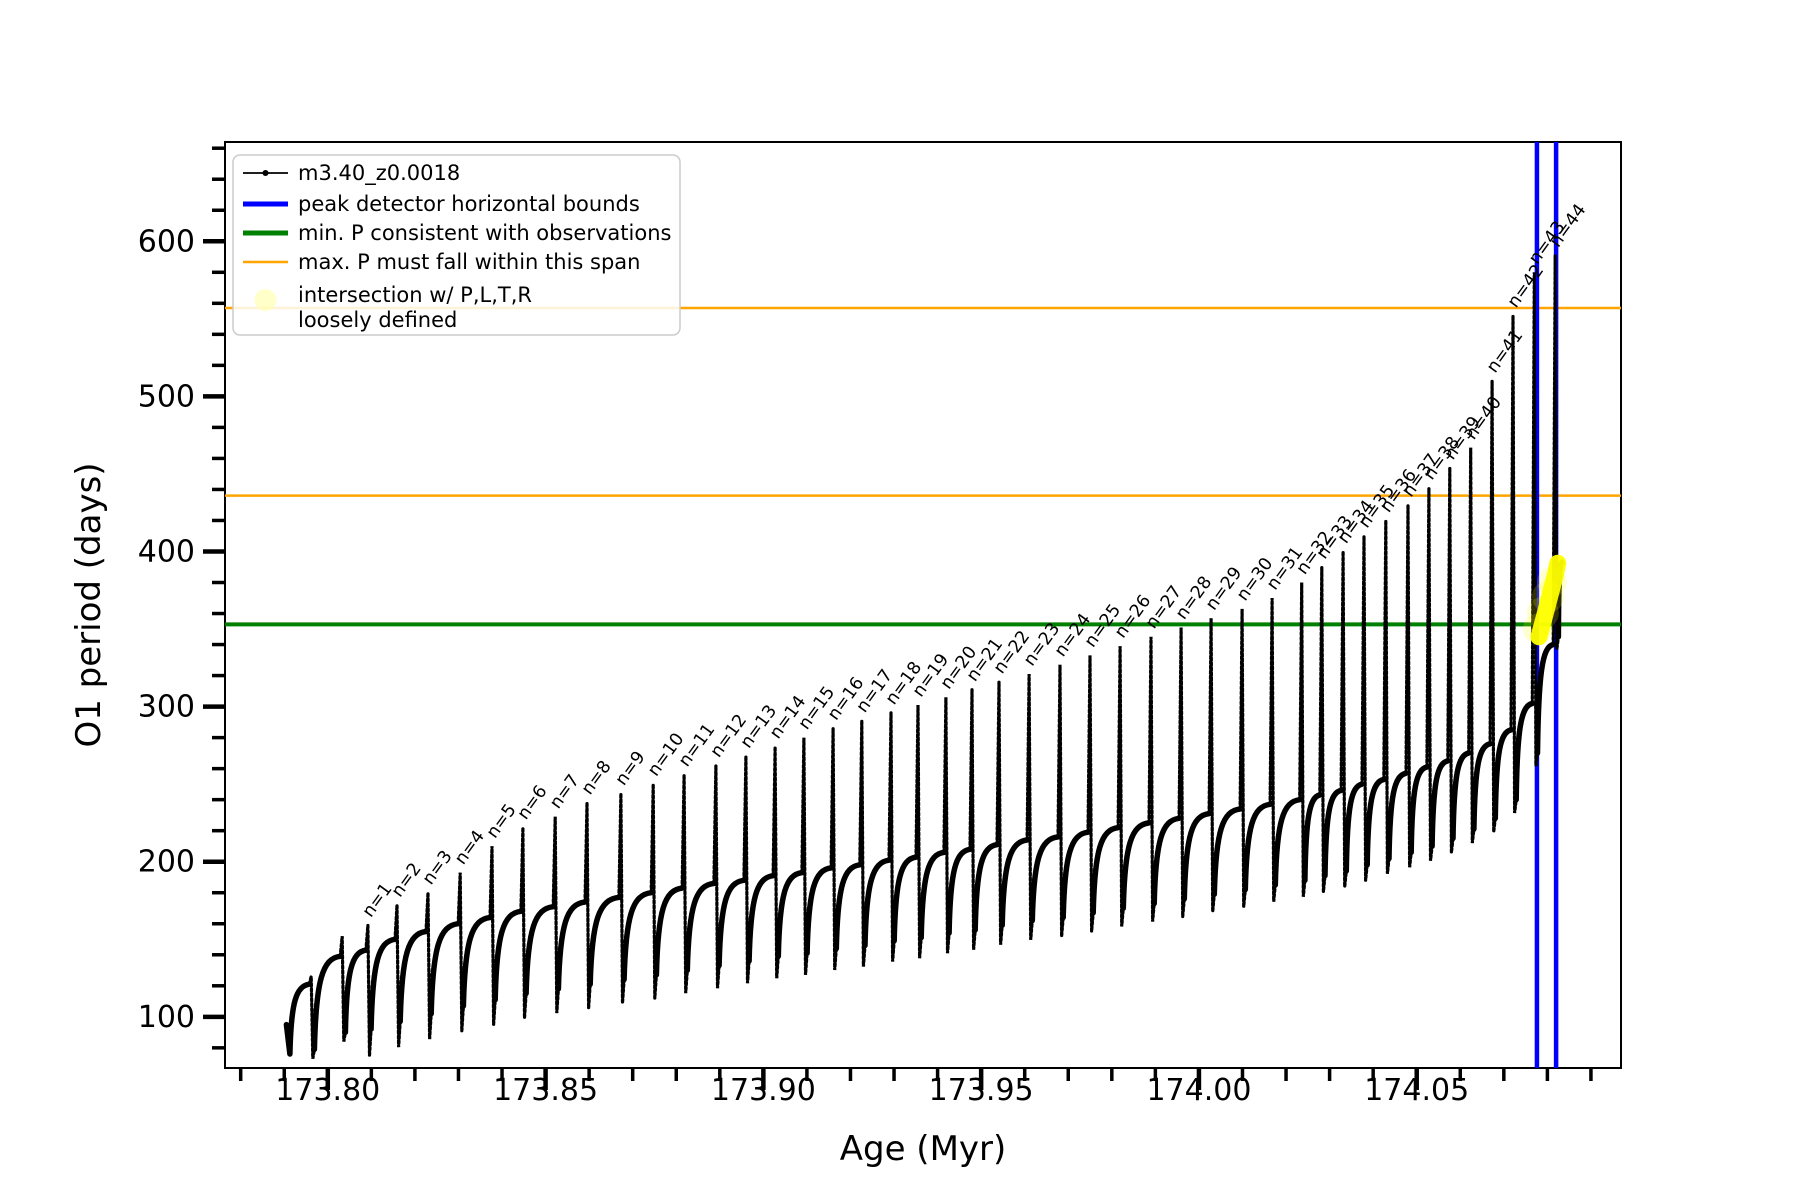 The width and height of the screenshot is (1800, 1200). What do you see at coordinates (1505, 351) in the screenshot?
I see `spike-label: n=41` at bounding box center [1505, 351].